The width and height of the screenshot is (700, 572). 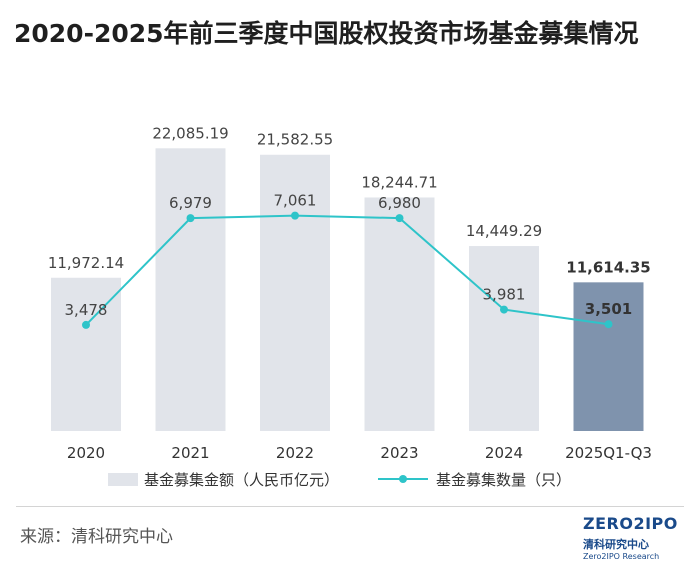 What do you see at coordinates (399, 182) in the screenshot?
I see `bar-value-label: 18,244.71` at bounding box center [399, 182].